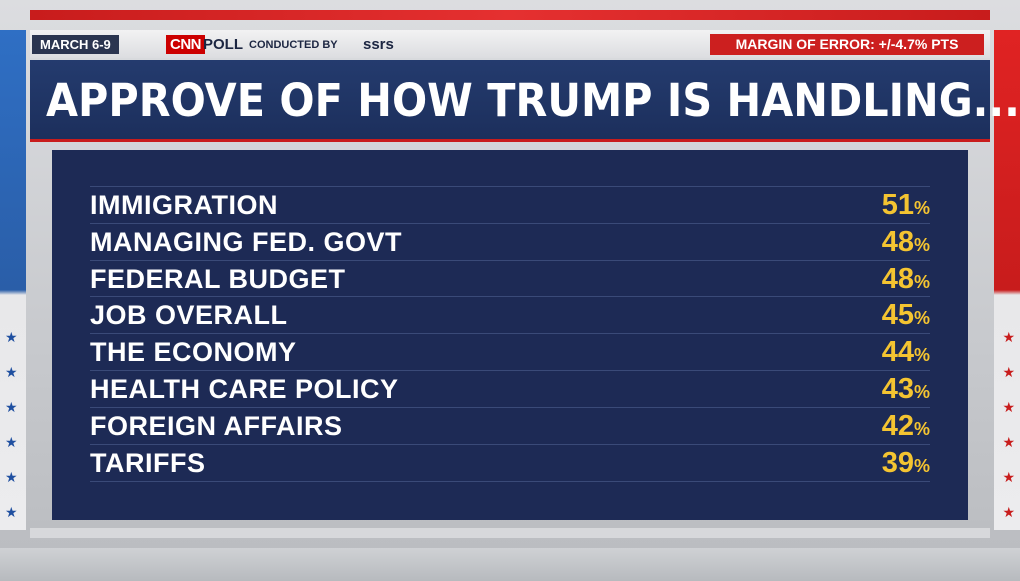 The image size is (1020, 581). What do you see at coordinates (897, 462) in the screenshot?
I see `value-number: 39` at bounding box center [897, 462].